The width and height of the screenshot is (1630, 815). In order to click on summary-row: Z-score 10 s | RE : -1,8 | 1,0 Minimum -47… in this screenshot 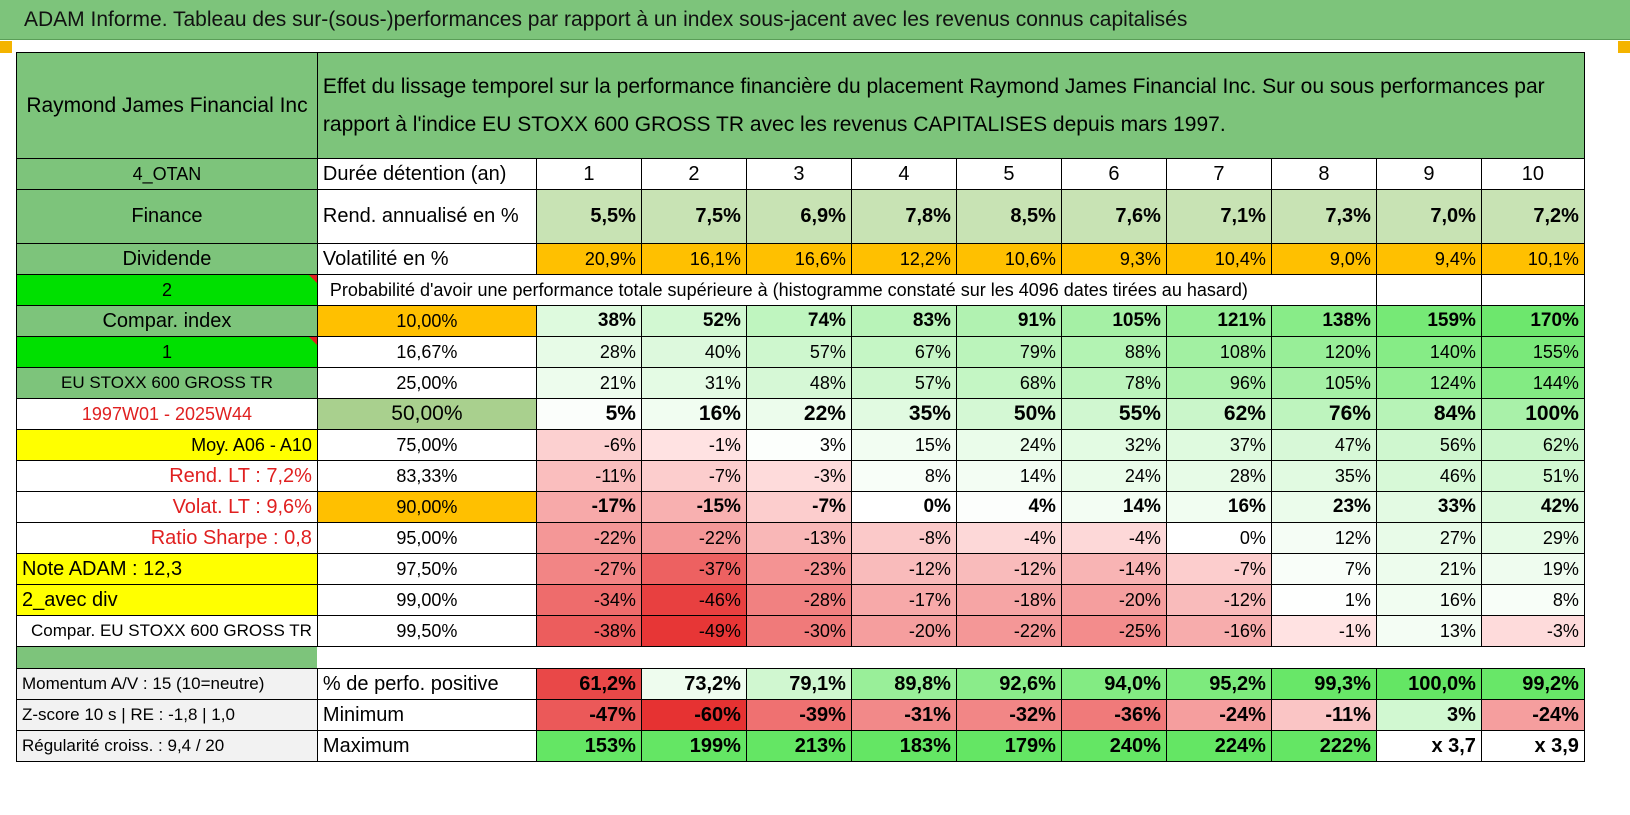, I will do `click(800, 715)`.